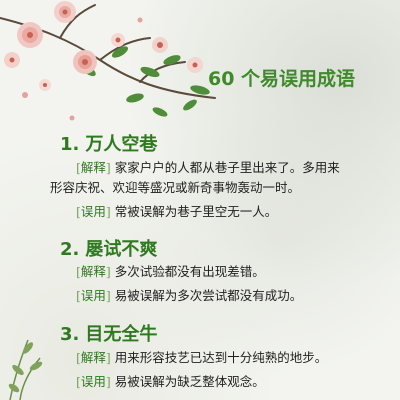  Describe the element at coordinates (282, 79) in the screenshot. I see `page-title: 60 个易误用成语` at that location.